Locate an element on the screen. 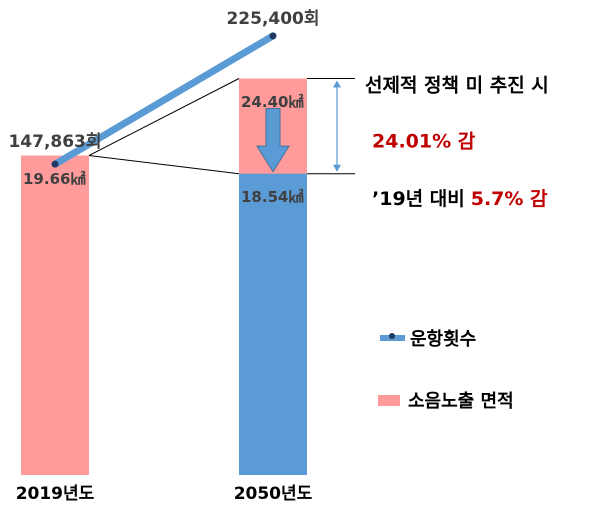 The image size is (597, 512). data-label: 147,863회 is located at coordinates (54, 142).